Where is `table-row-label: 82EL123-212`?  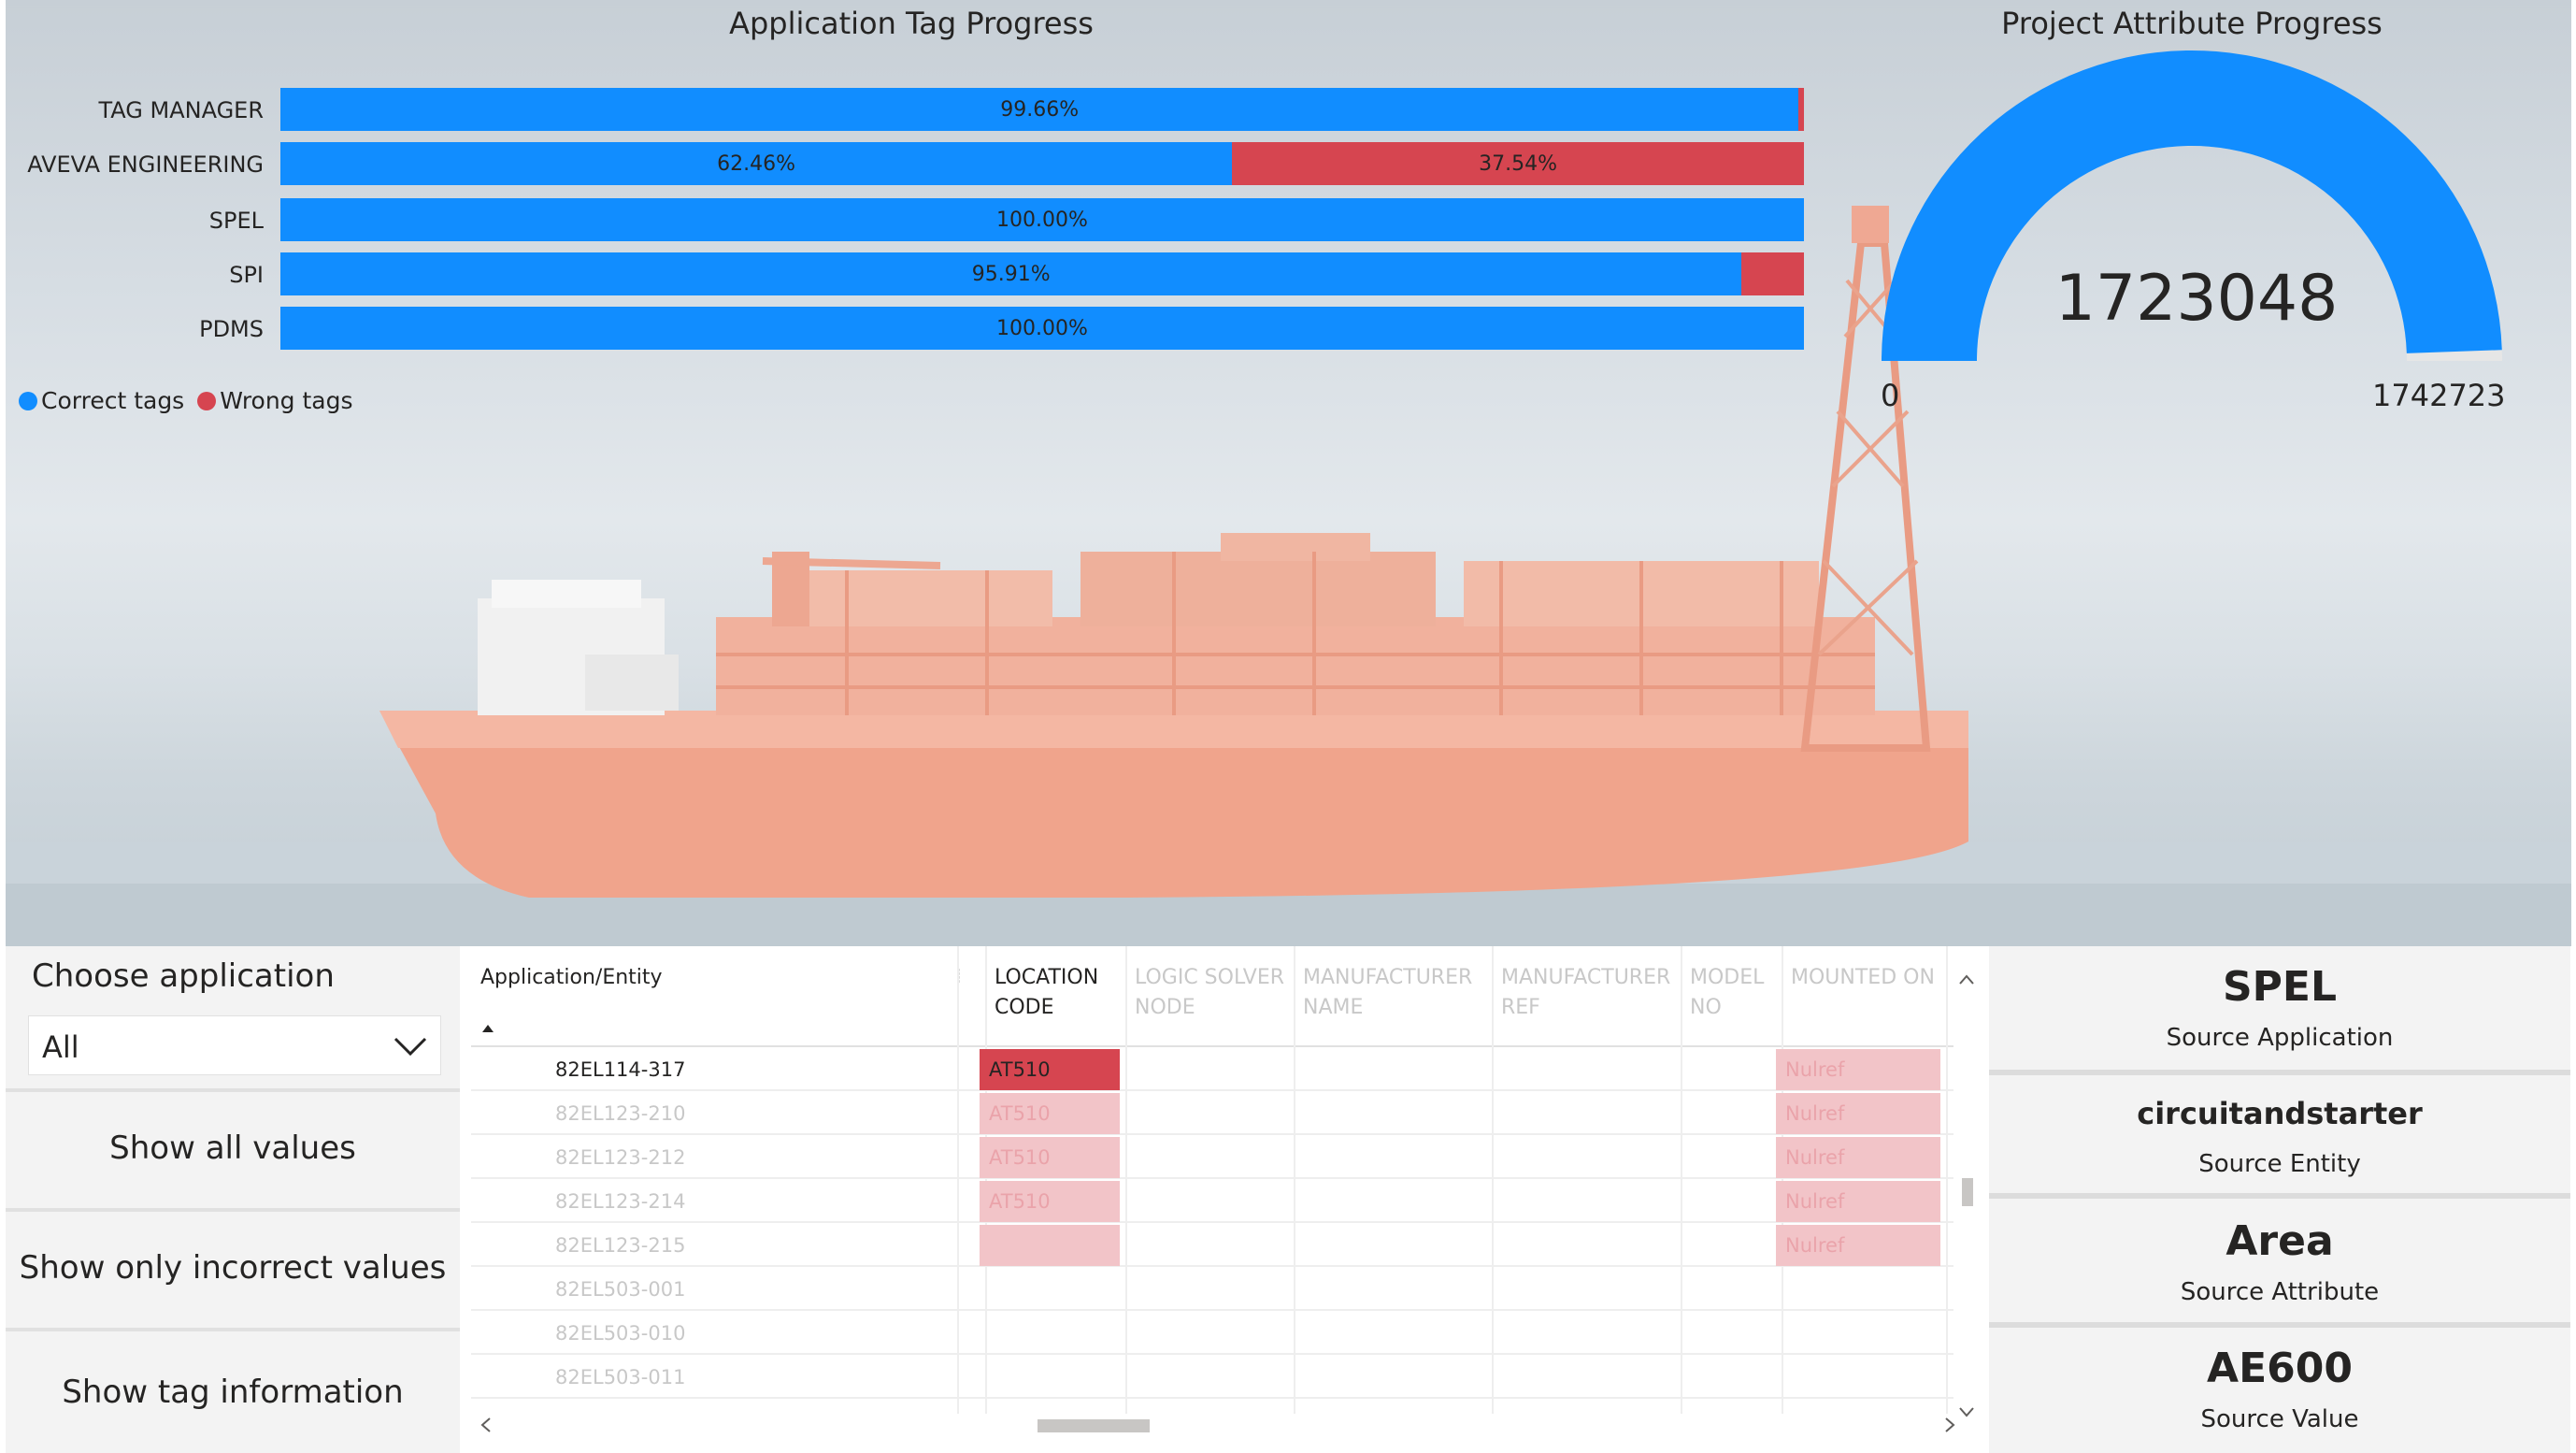
table-row-label: 82EL123-212 is located at coordinates (620, 1157).